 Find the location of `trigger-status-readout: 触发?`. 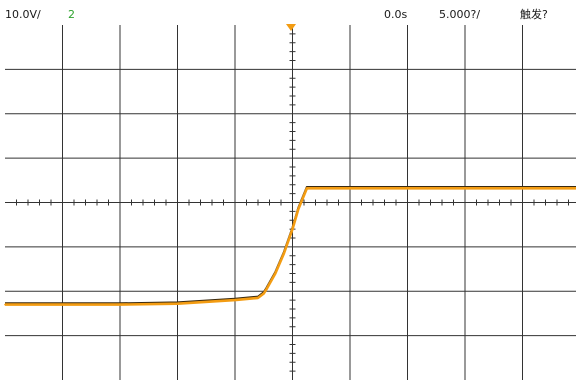

trigger-status-readout: 触发? is located at coordinates (534, 14).